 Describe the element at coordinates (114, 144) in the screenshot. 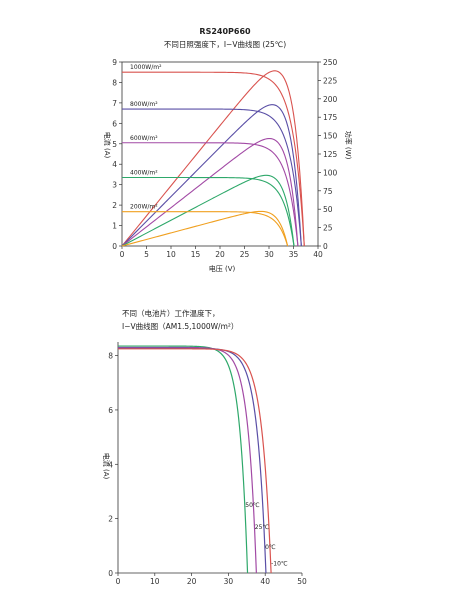

I see `chart1-y-tick-label: 5` at that location.